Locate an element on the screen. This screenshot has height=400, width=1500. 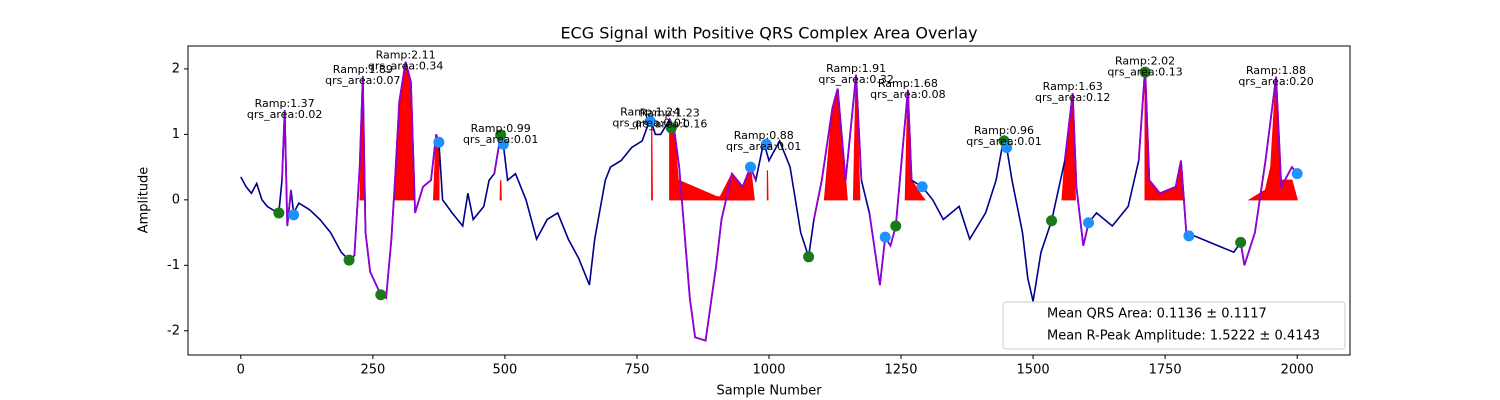
x-tick-label: 0 is located at coordinates (241, 370).